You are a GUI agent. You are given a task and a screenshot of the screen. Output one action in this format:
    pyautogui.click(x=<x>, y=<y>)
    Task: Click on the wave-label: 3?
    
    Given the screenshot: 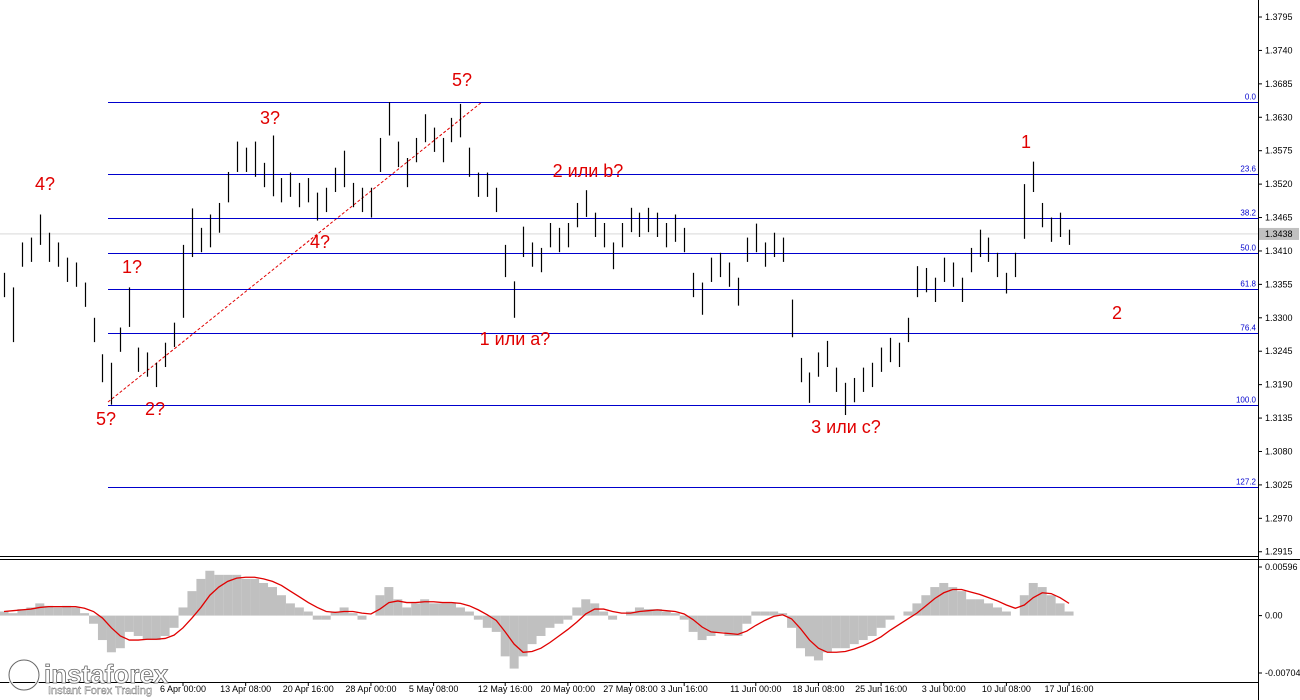 What is the action you would take?
    pyautogui.click(x=270, y=118)
    